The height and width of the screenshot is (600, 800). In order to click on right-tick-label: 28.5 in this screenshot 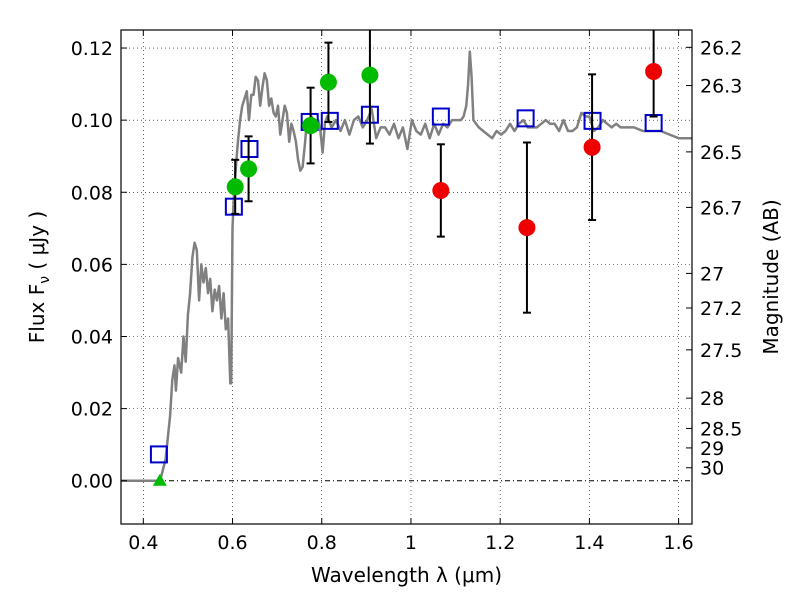, I will do `click(721, 429)`.